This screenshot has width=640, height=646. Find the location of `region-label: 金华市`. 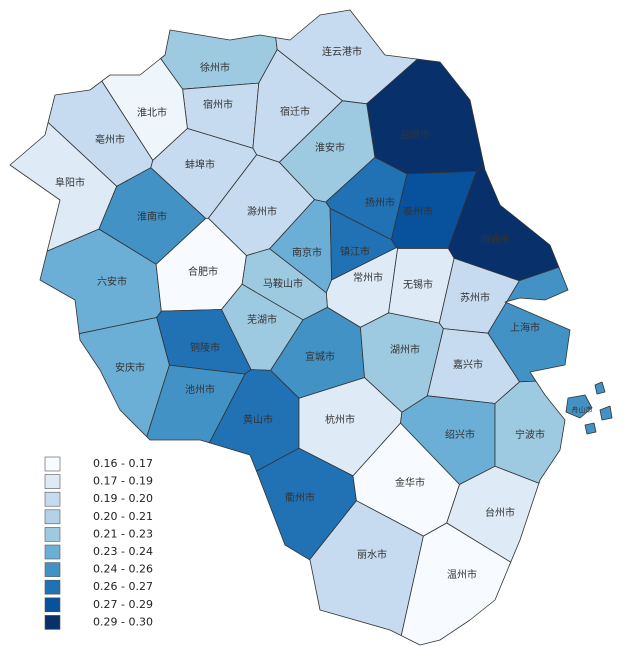

region-label: 金华市 is located at coordinates (410, 482).